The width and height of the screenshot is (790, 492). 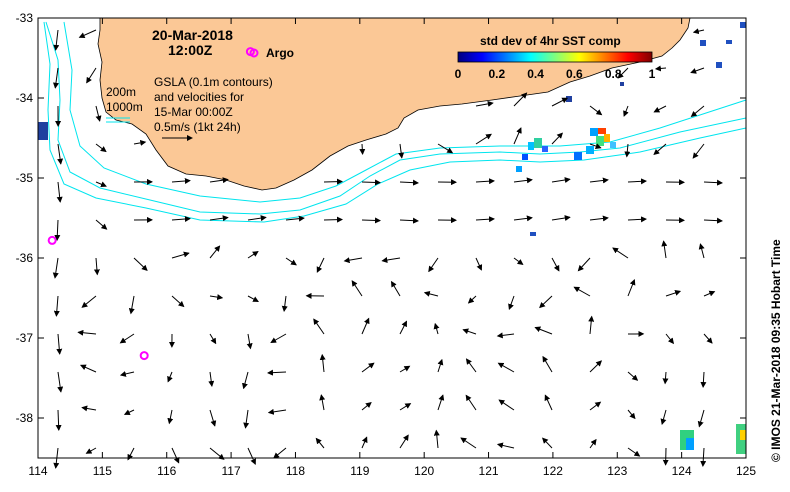 What do you see at coordinates (535, 74) in the screenshot?
I see `colorbar-tick-label: 0.4` at bounding box center [535, 74].